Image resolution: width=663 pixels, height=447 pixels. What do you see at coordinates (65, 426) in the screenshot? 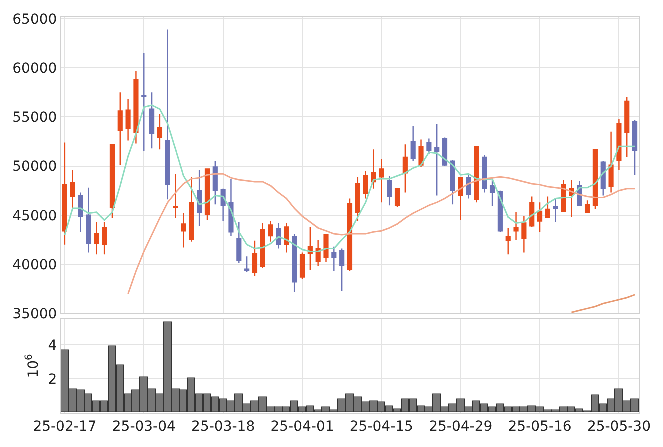
I see `x-tick-label: 25-02-17` at bounding box center [65, 426].